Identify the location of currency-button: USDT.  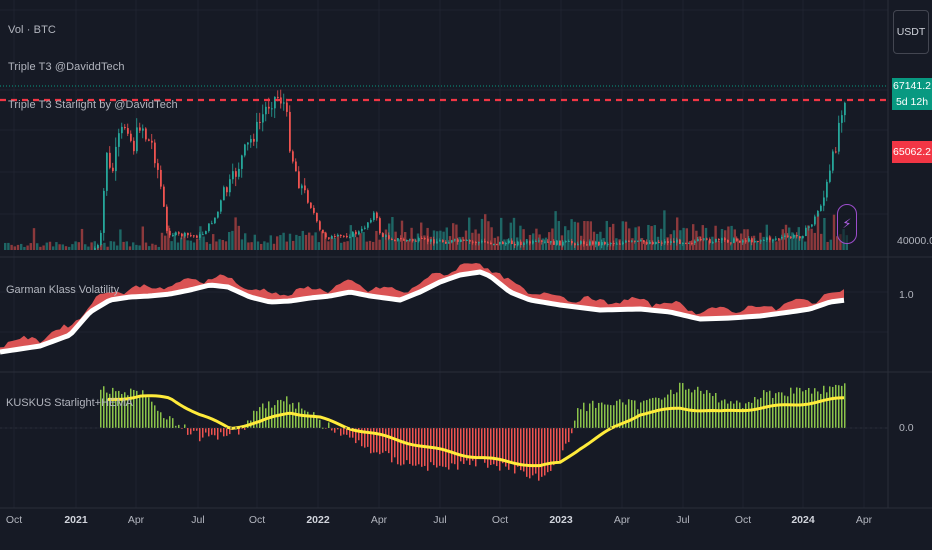
(911, 32).